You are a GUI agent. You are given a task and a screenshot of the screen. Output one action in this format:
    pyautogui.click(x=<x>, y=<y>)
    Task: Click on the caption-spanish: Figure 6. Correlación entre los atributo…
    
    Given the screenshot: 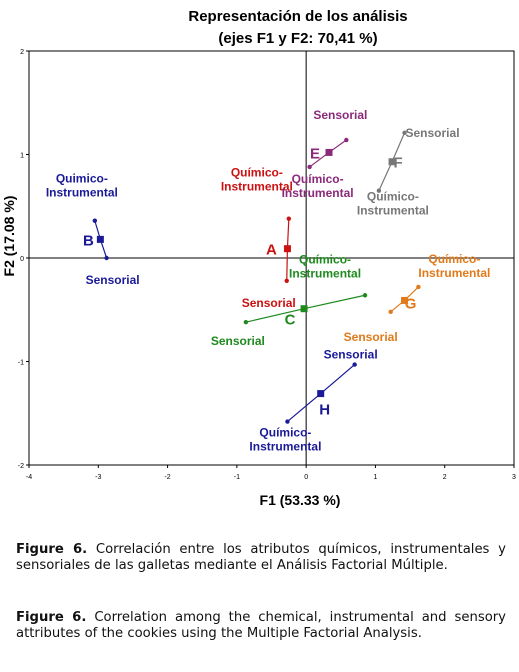 What is the action you would take?
    pyautogui.click(x=261, y=558)
    